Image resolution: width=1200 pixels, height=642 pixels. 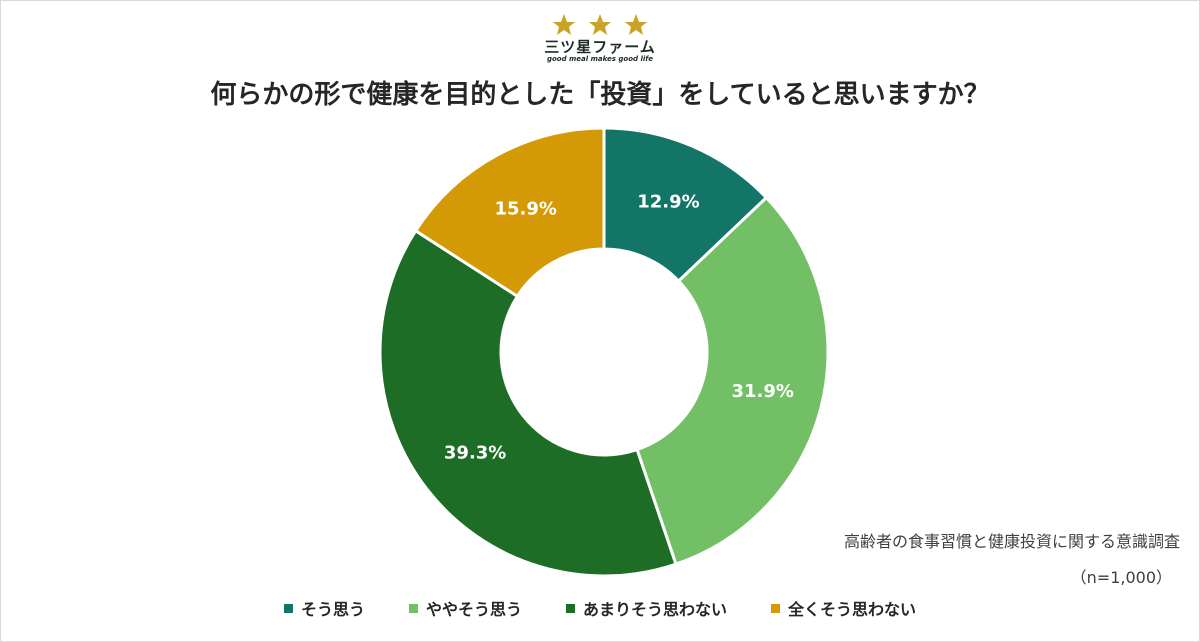 I want to click on legend-label: そう思う, so click(x=332, y=609).